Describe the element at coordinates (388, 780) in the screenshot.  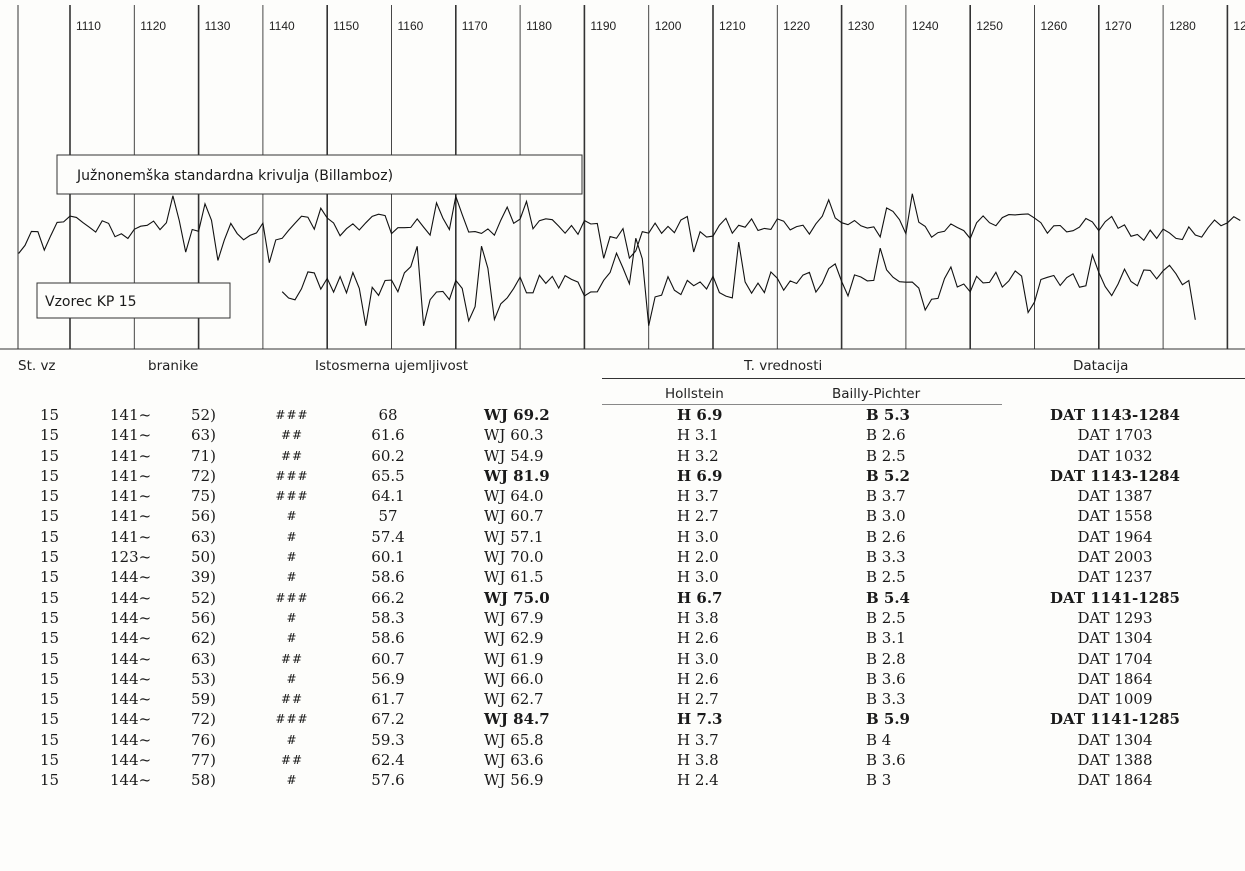
I see `table-cell: 57.6` at that location.